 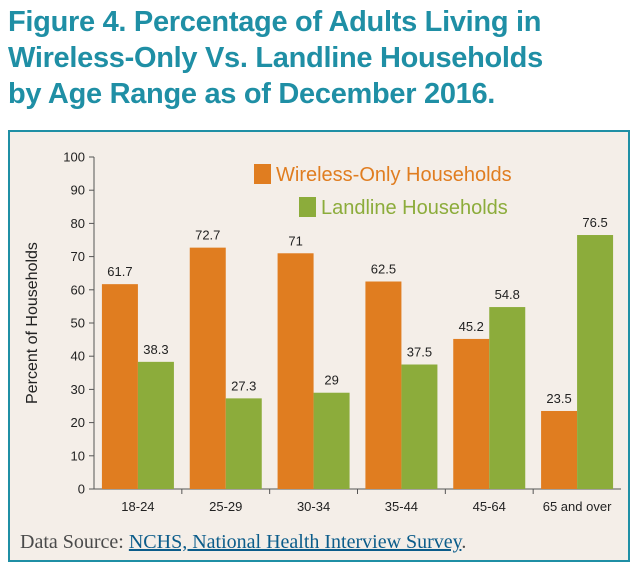 I want to click on legend-label: Wireless-Only Households, so click(x=394, y=175).